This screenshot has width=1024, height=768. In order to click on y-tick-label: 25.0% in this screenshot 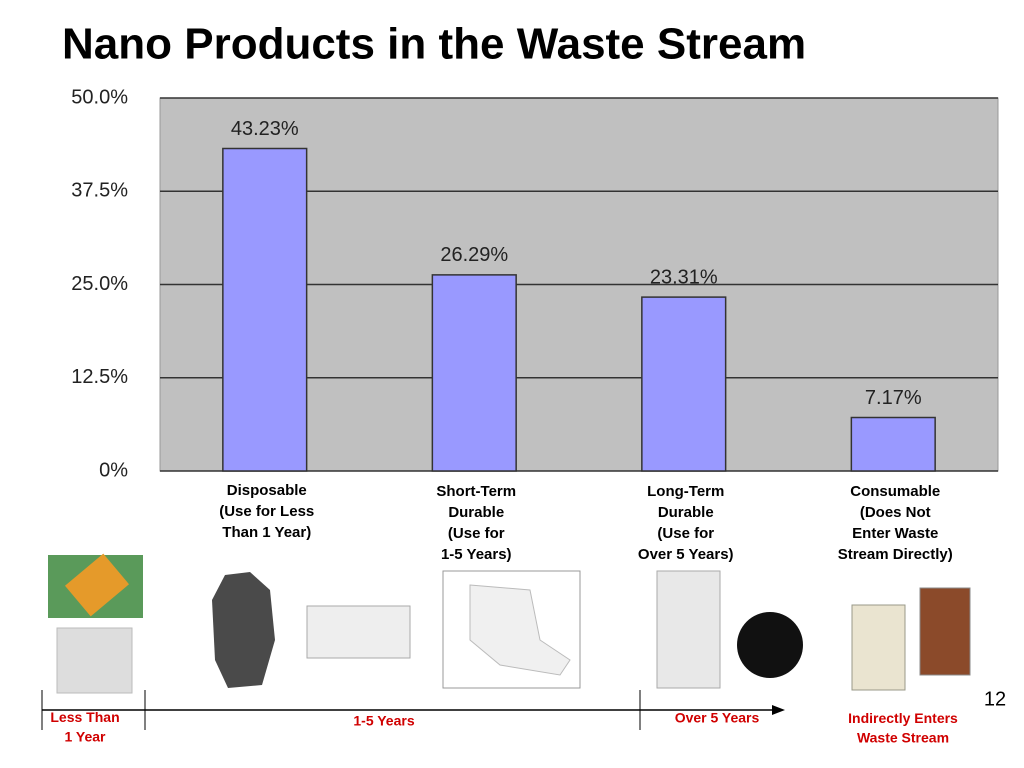, I will do `click(99, 284)`.